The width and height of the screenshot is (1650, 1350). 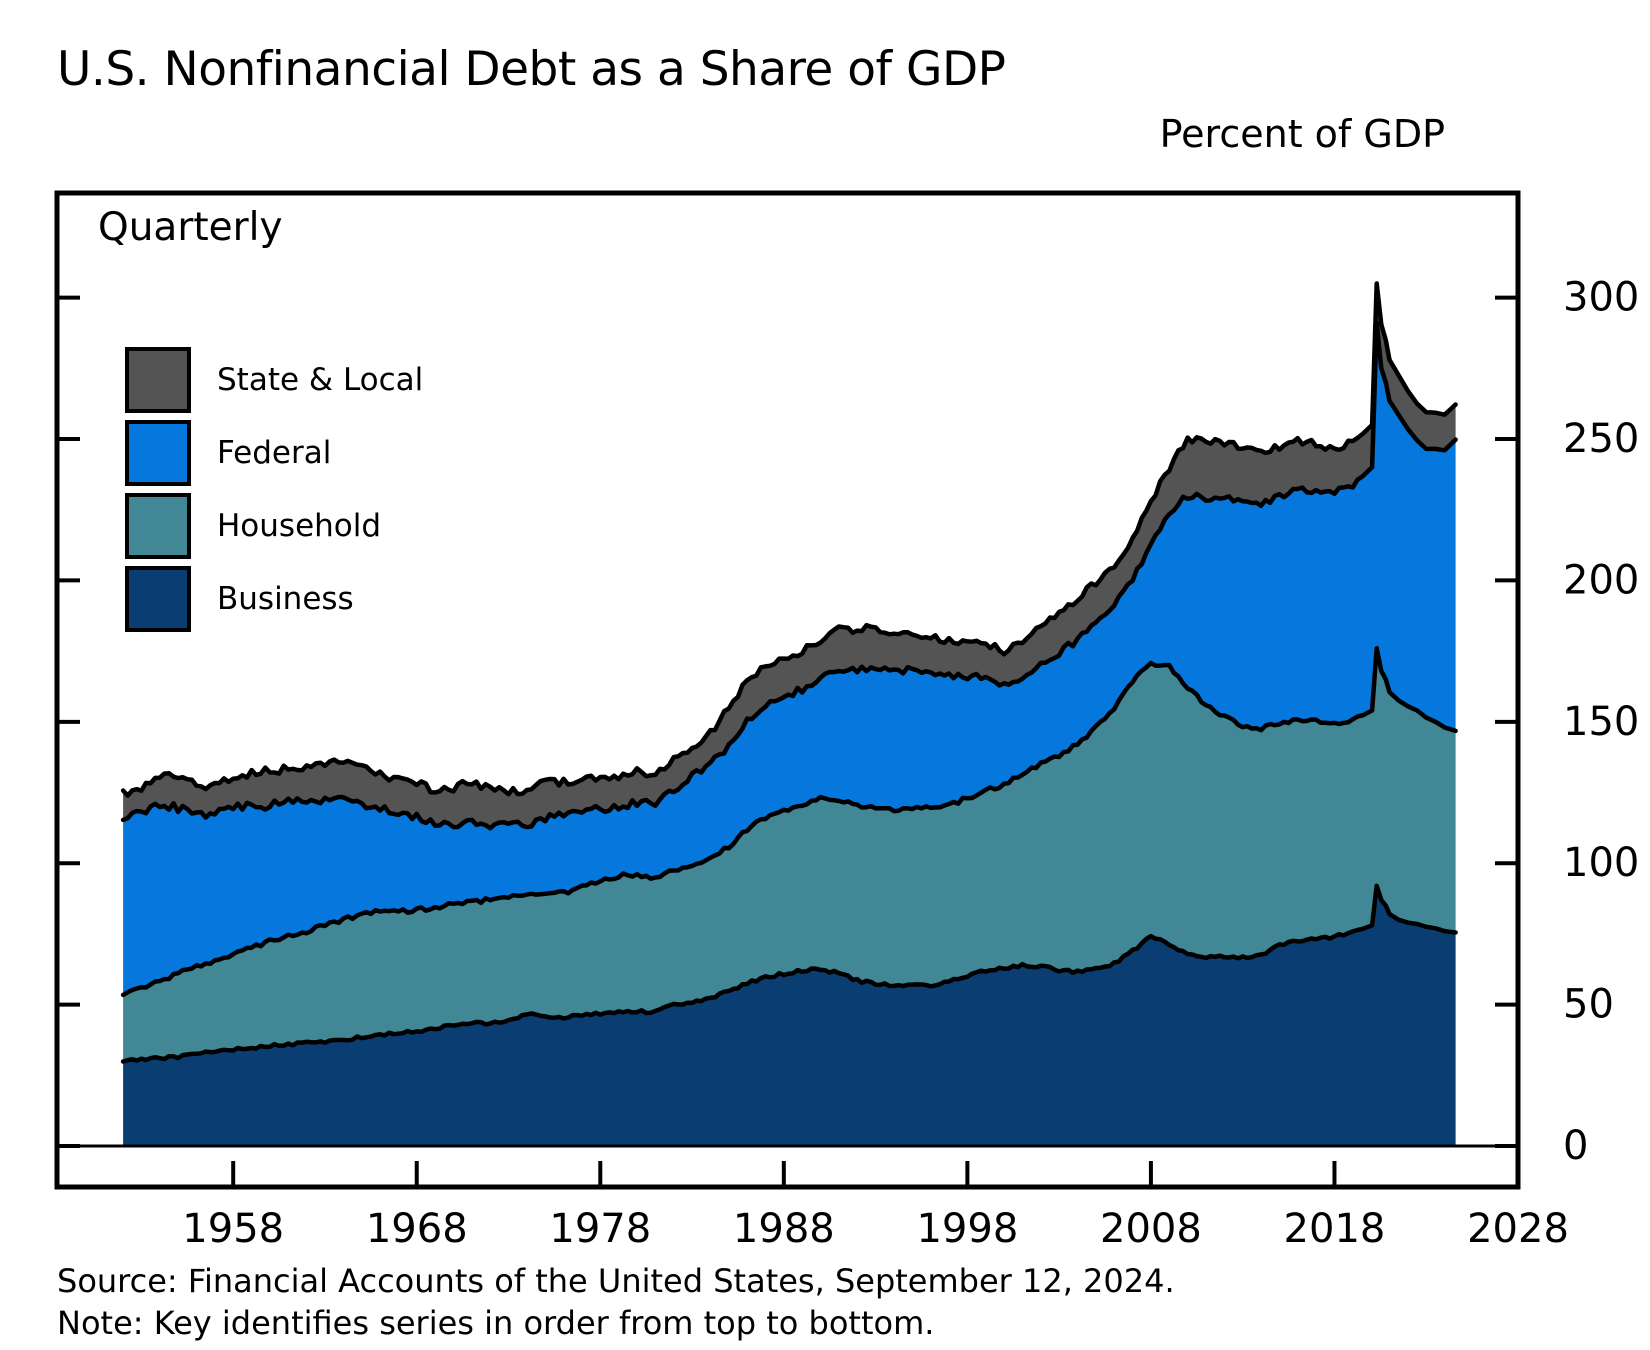 I want to click on x-tick-label: 1988, so click(x=784, y=1229).